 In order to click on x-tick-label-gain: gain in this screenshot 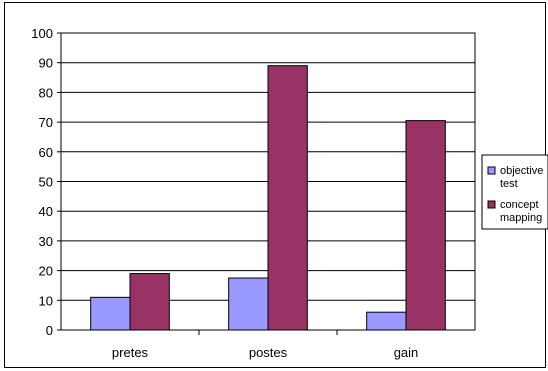, I will do `click(406, 352)`.